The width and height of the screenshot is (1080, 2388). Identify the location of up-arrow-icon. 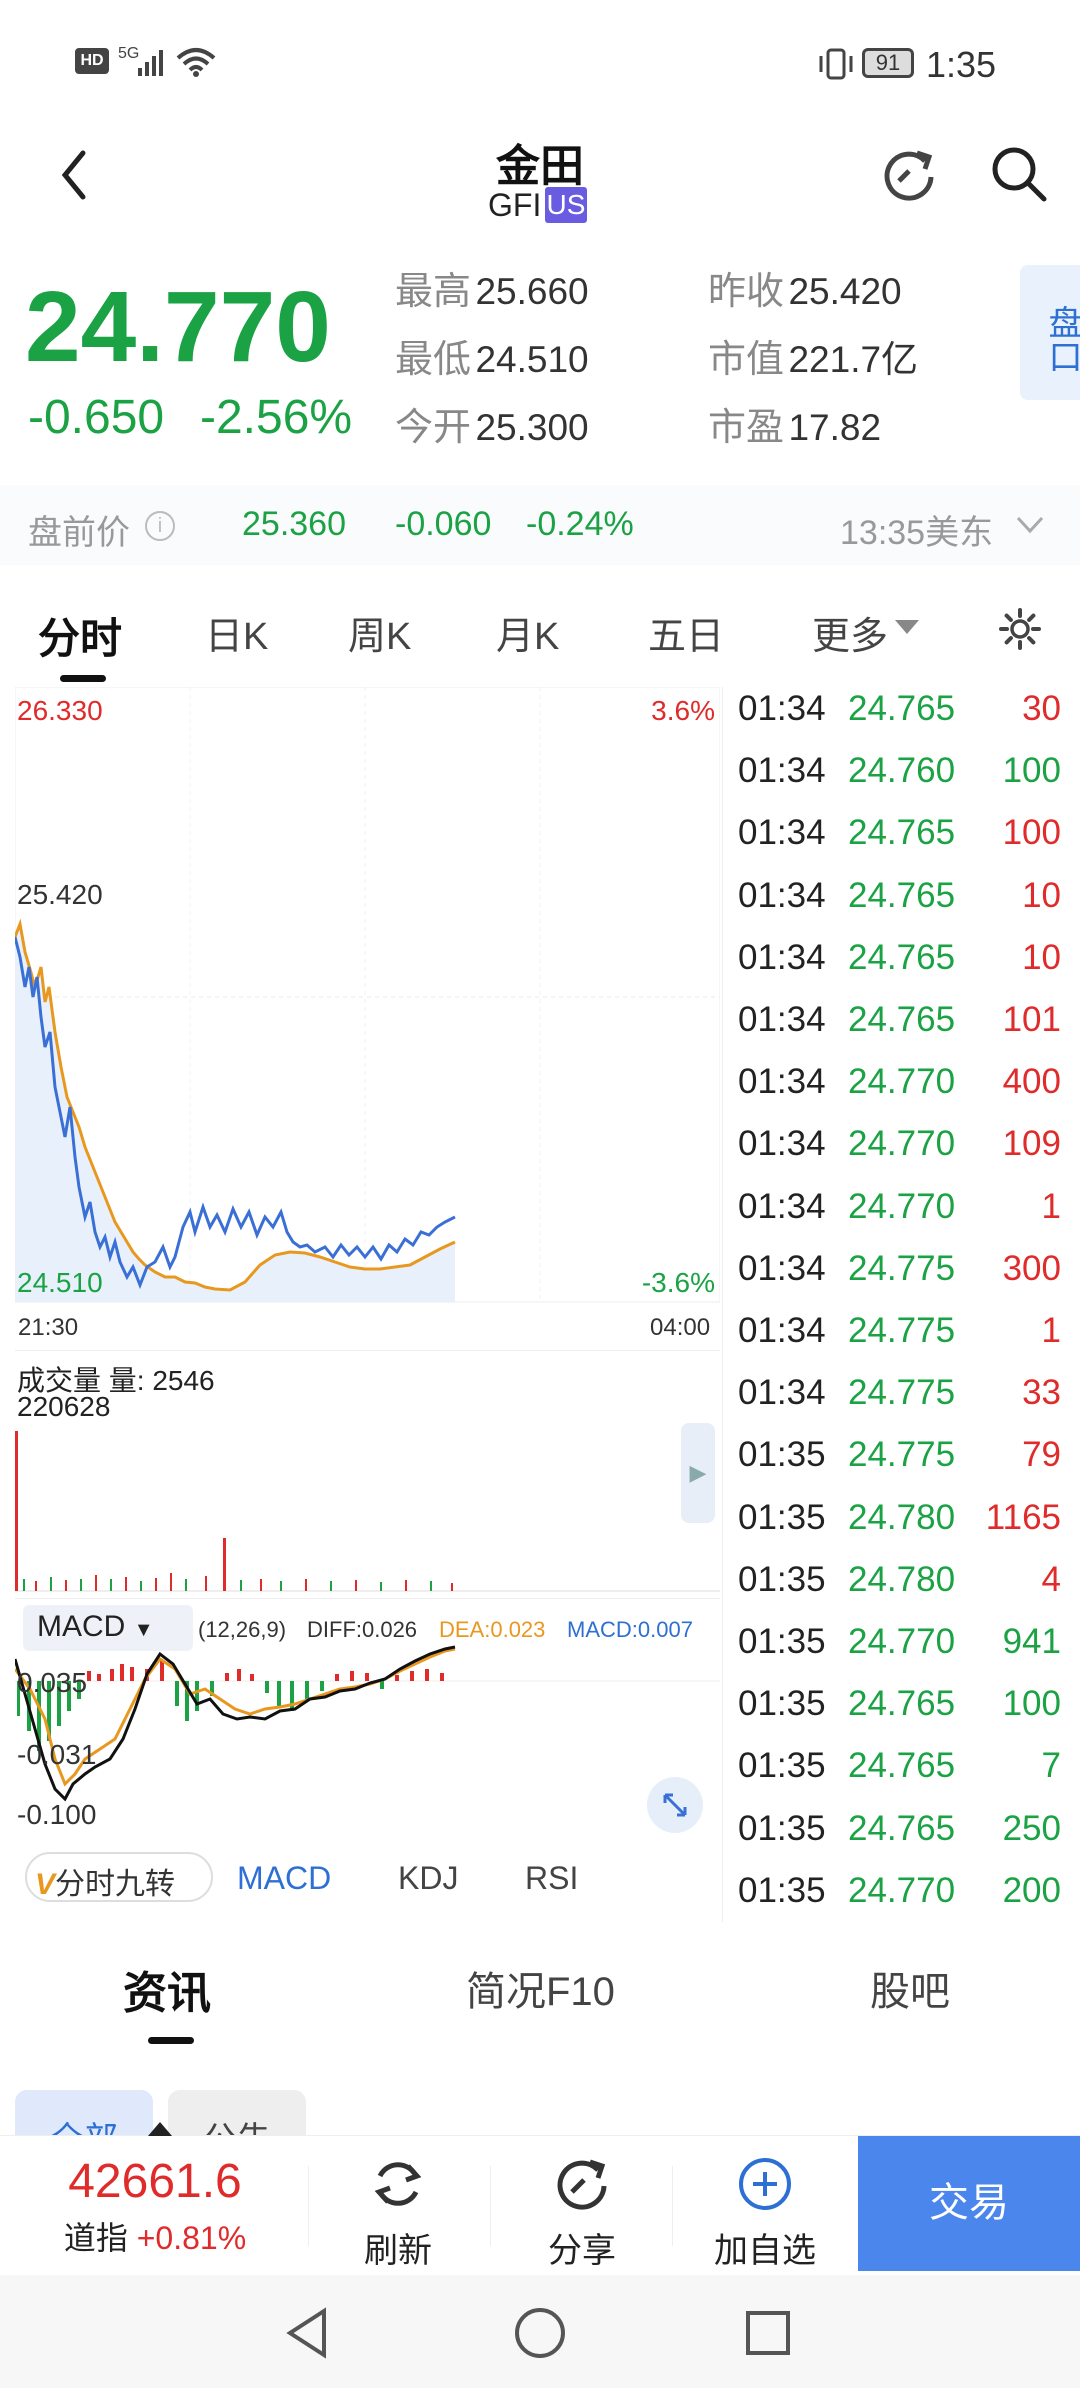
(160, 2129).